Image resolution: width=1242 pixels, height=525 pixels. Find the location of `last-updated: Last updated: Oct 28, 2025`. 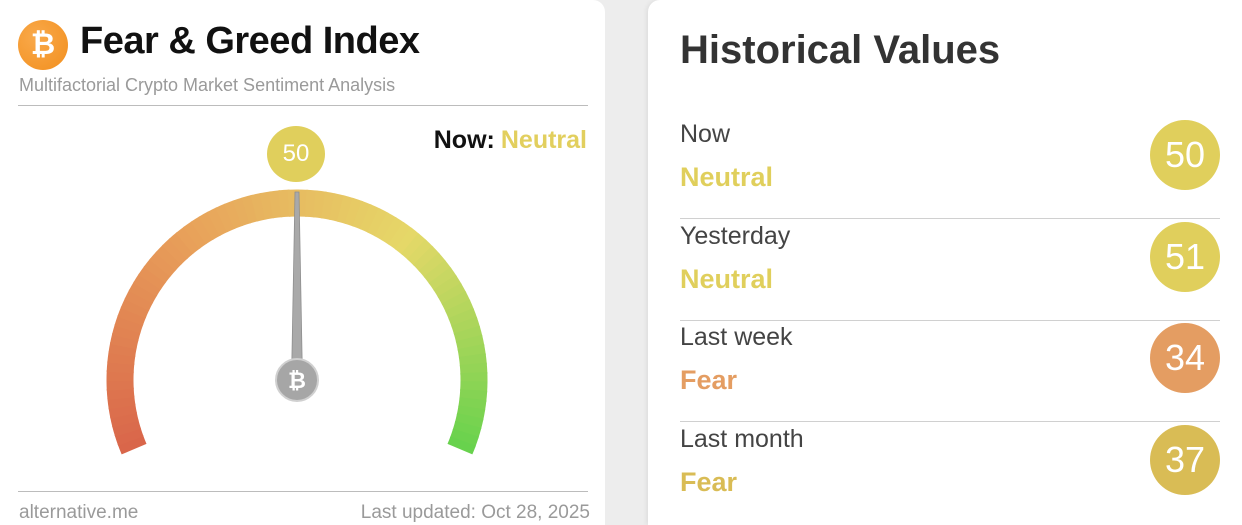

last-updated: Last updated: Oct 28, 2025 is located at coordinates (475, 512).